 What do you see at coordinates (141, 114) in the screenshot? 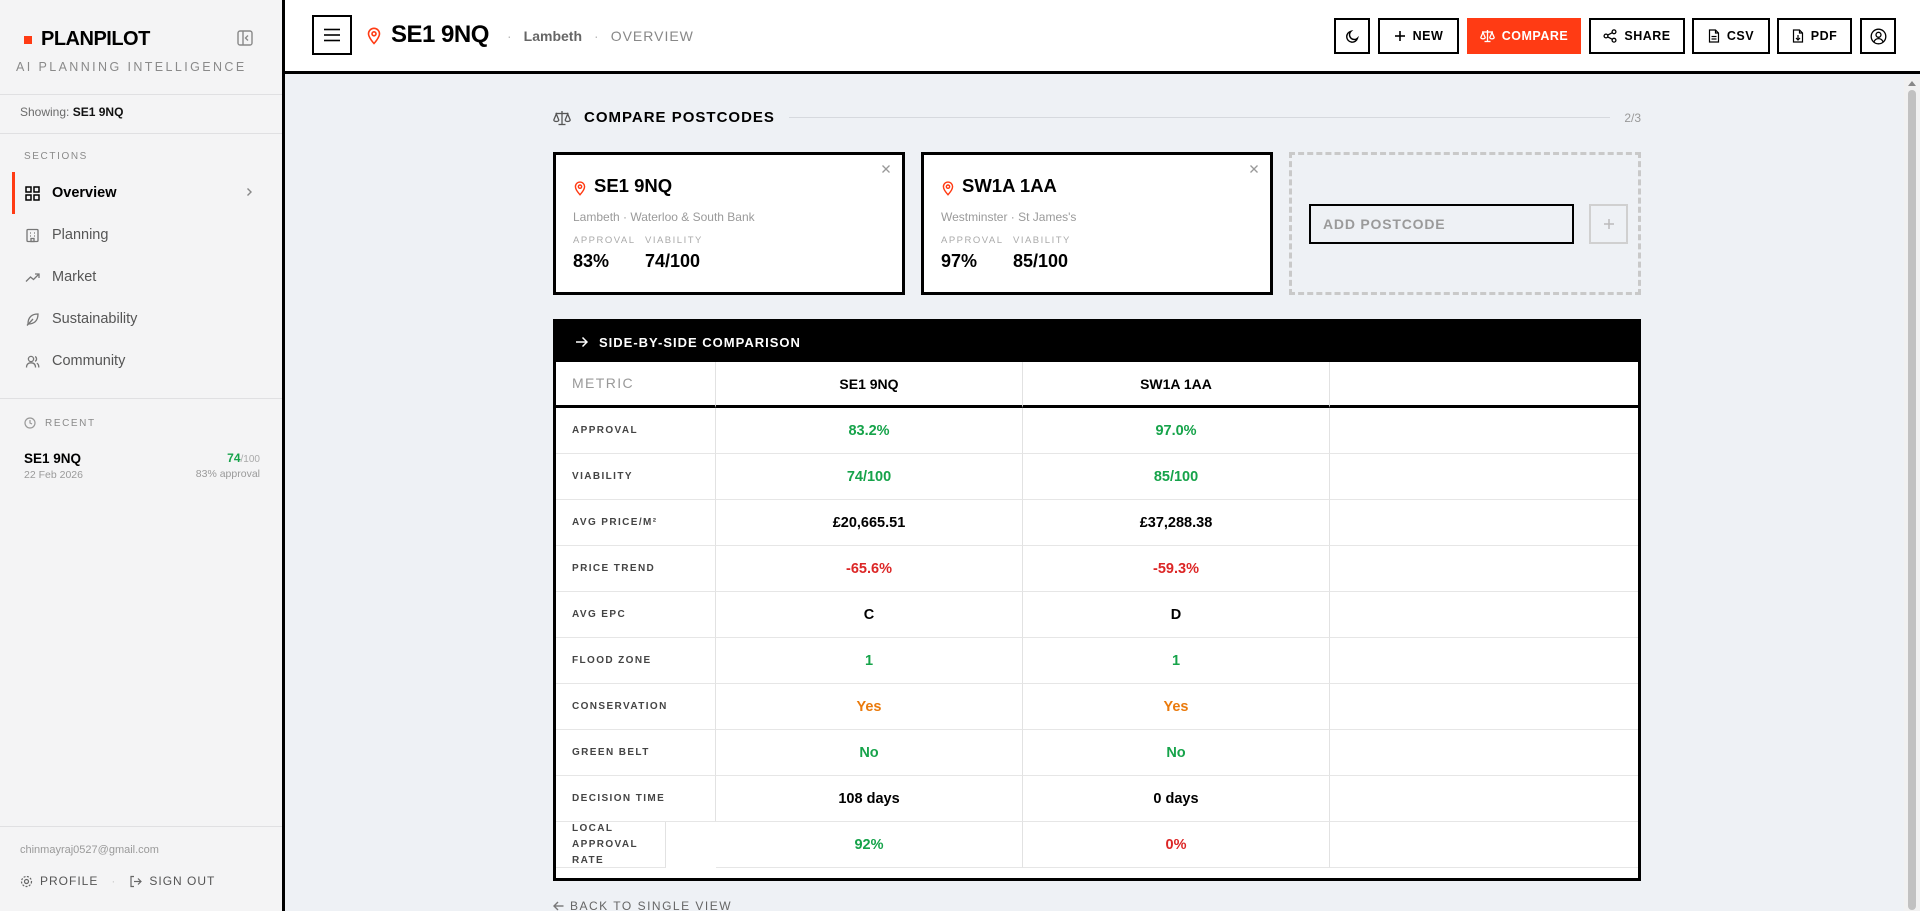
I see `showing-indicator: Showing: SE1 9NQ` at bounding box center [141, 114].